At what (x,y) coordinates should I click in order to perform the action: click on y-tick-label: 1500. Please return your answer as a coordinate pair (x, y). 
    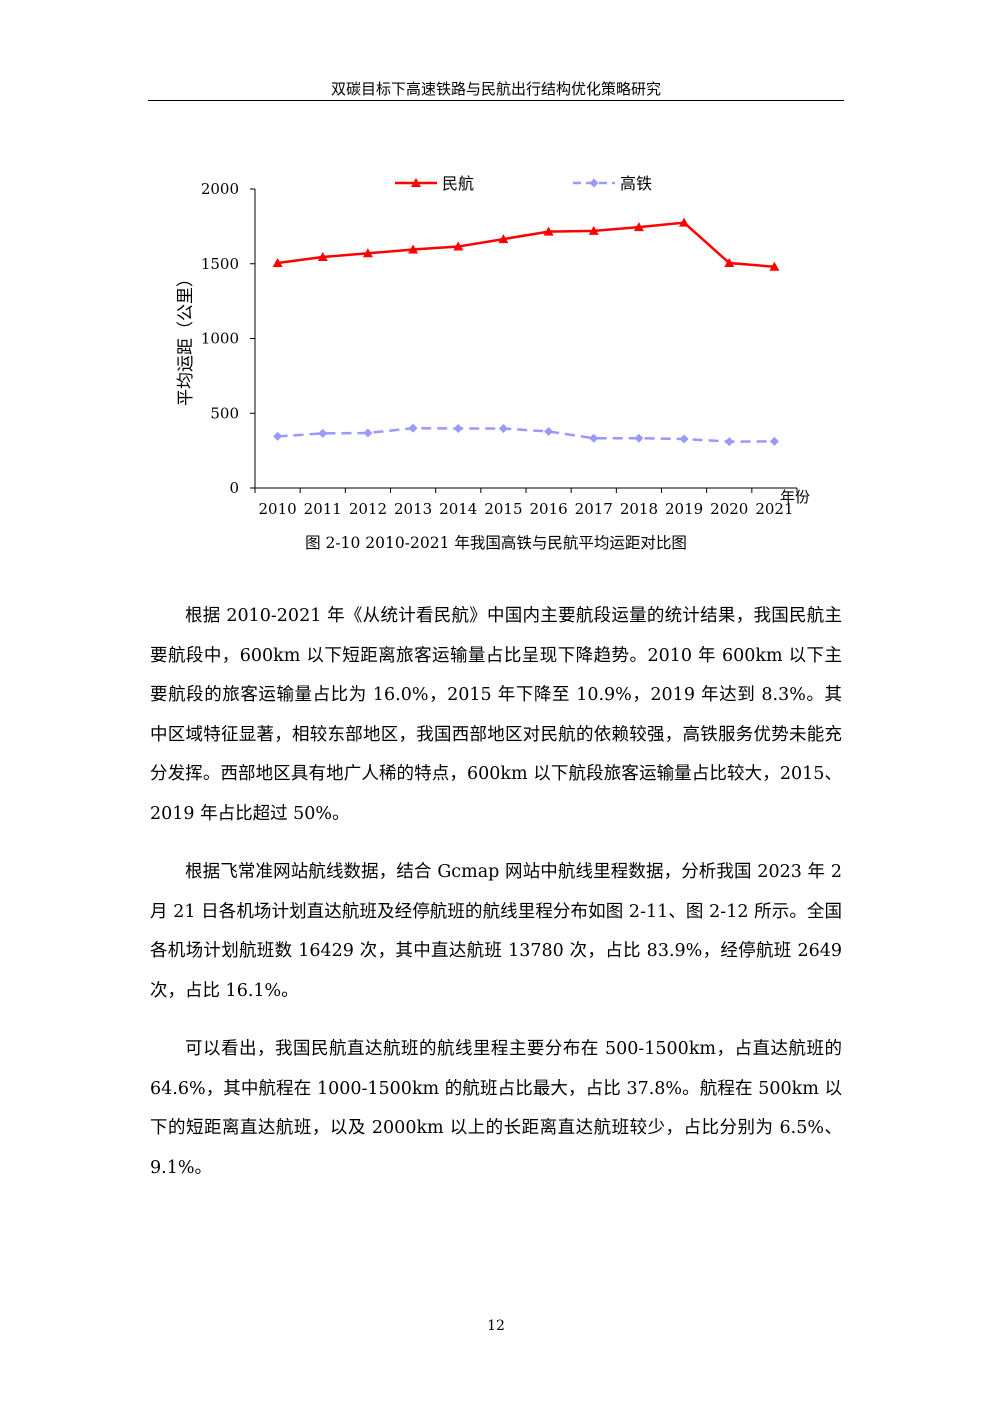
    Looking at the image, I should click on (220, 264).